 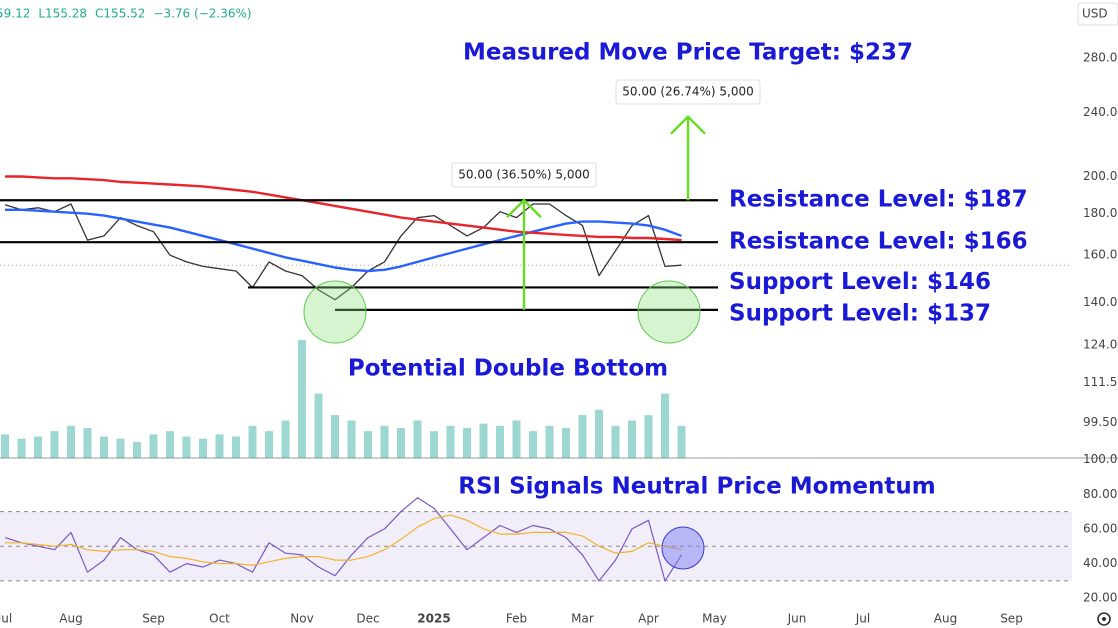 I want to click on y-tick-label: 280.00, so click(x=1100, y=57).